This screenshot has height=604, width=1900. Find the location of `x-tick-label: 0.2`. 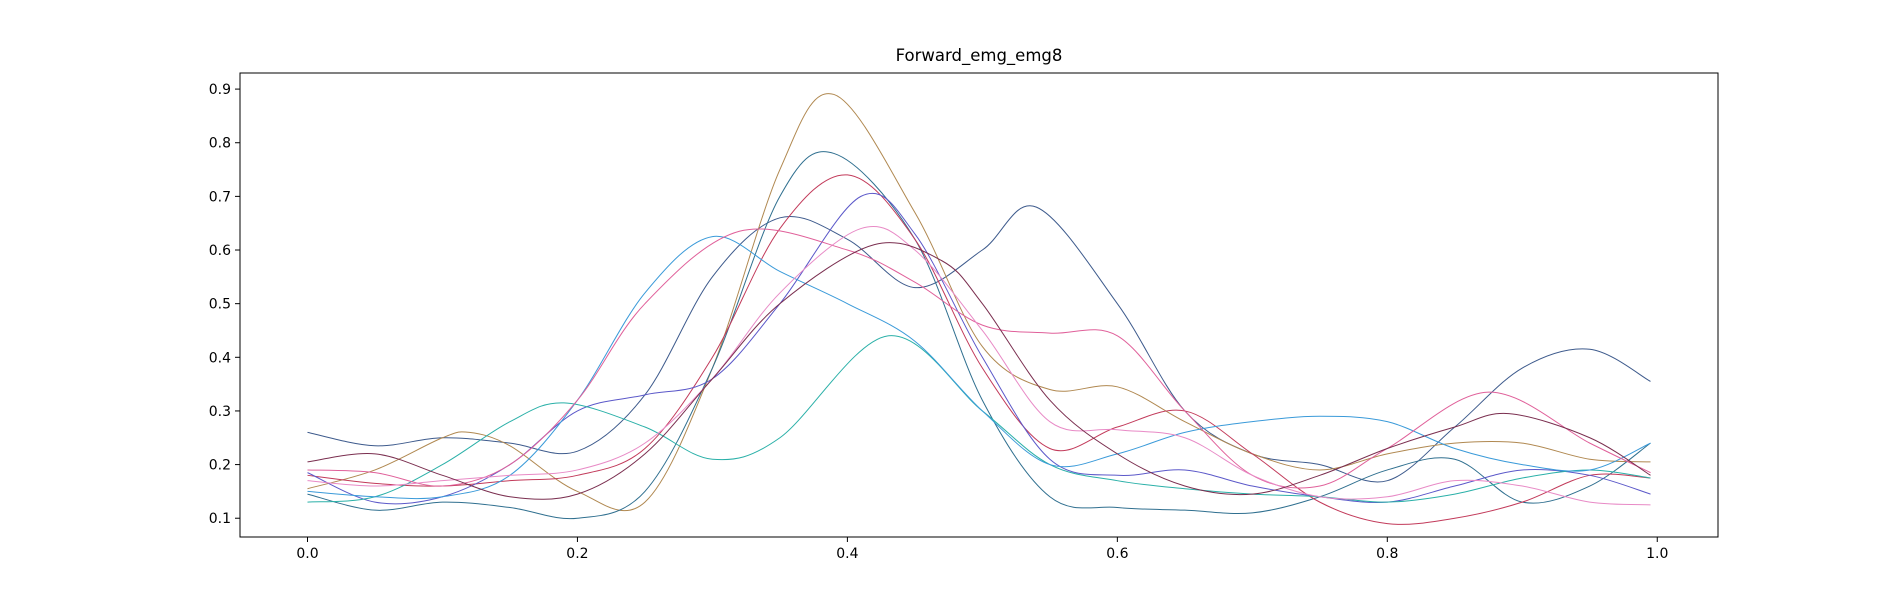

x-tick-label: 0.2 is located at coordinates (577, 554).